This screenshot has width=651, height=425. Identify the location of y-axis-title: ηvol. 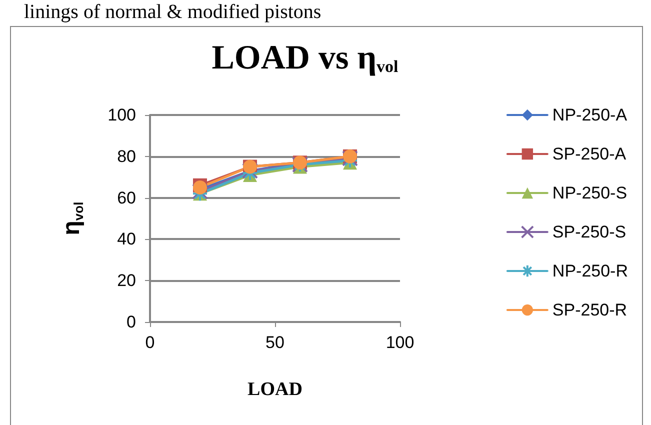
(72, 219).